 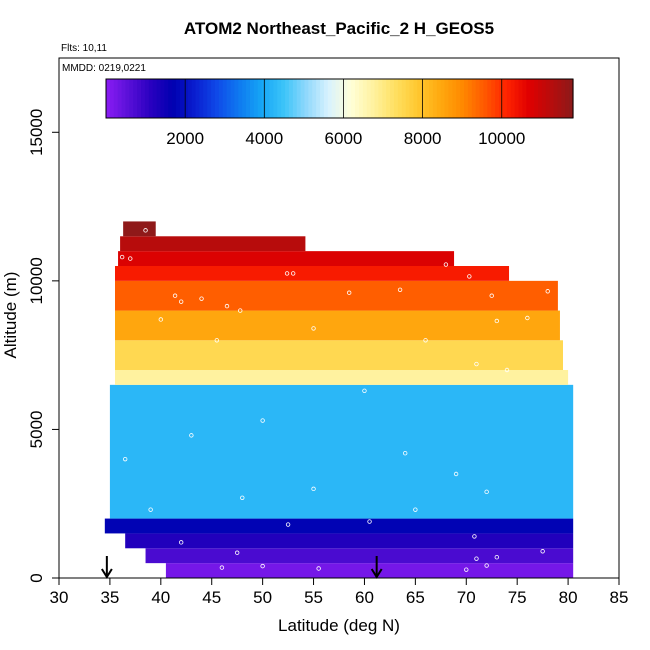 I want to click on x-tick-label: 30, so click(x=59, y=597).